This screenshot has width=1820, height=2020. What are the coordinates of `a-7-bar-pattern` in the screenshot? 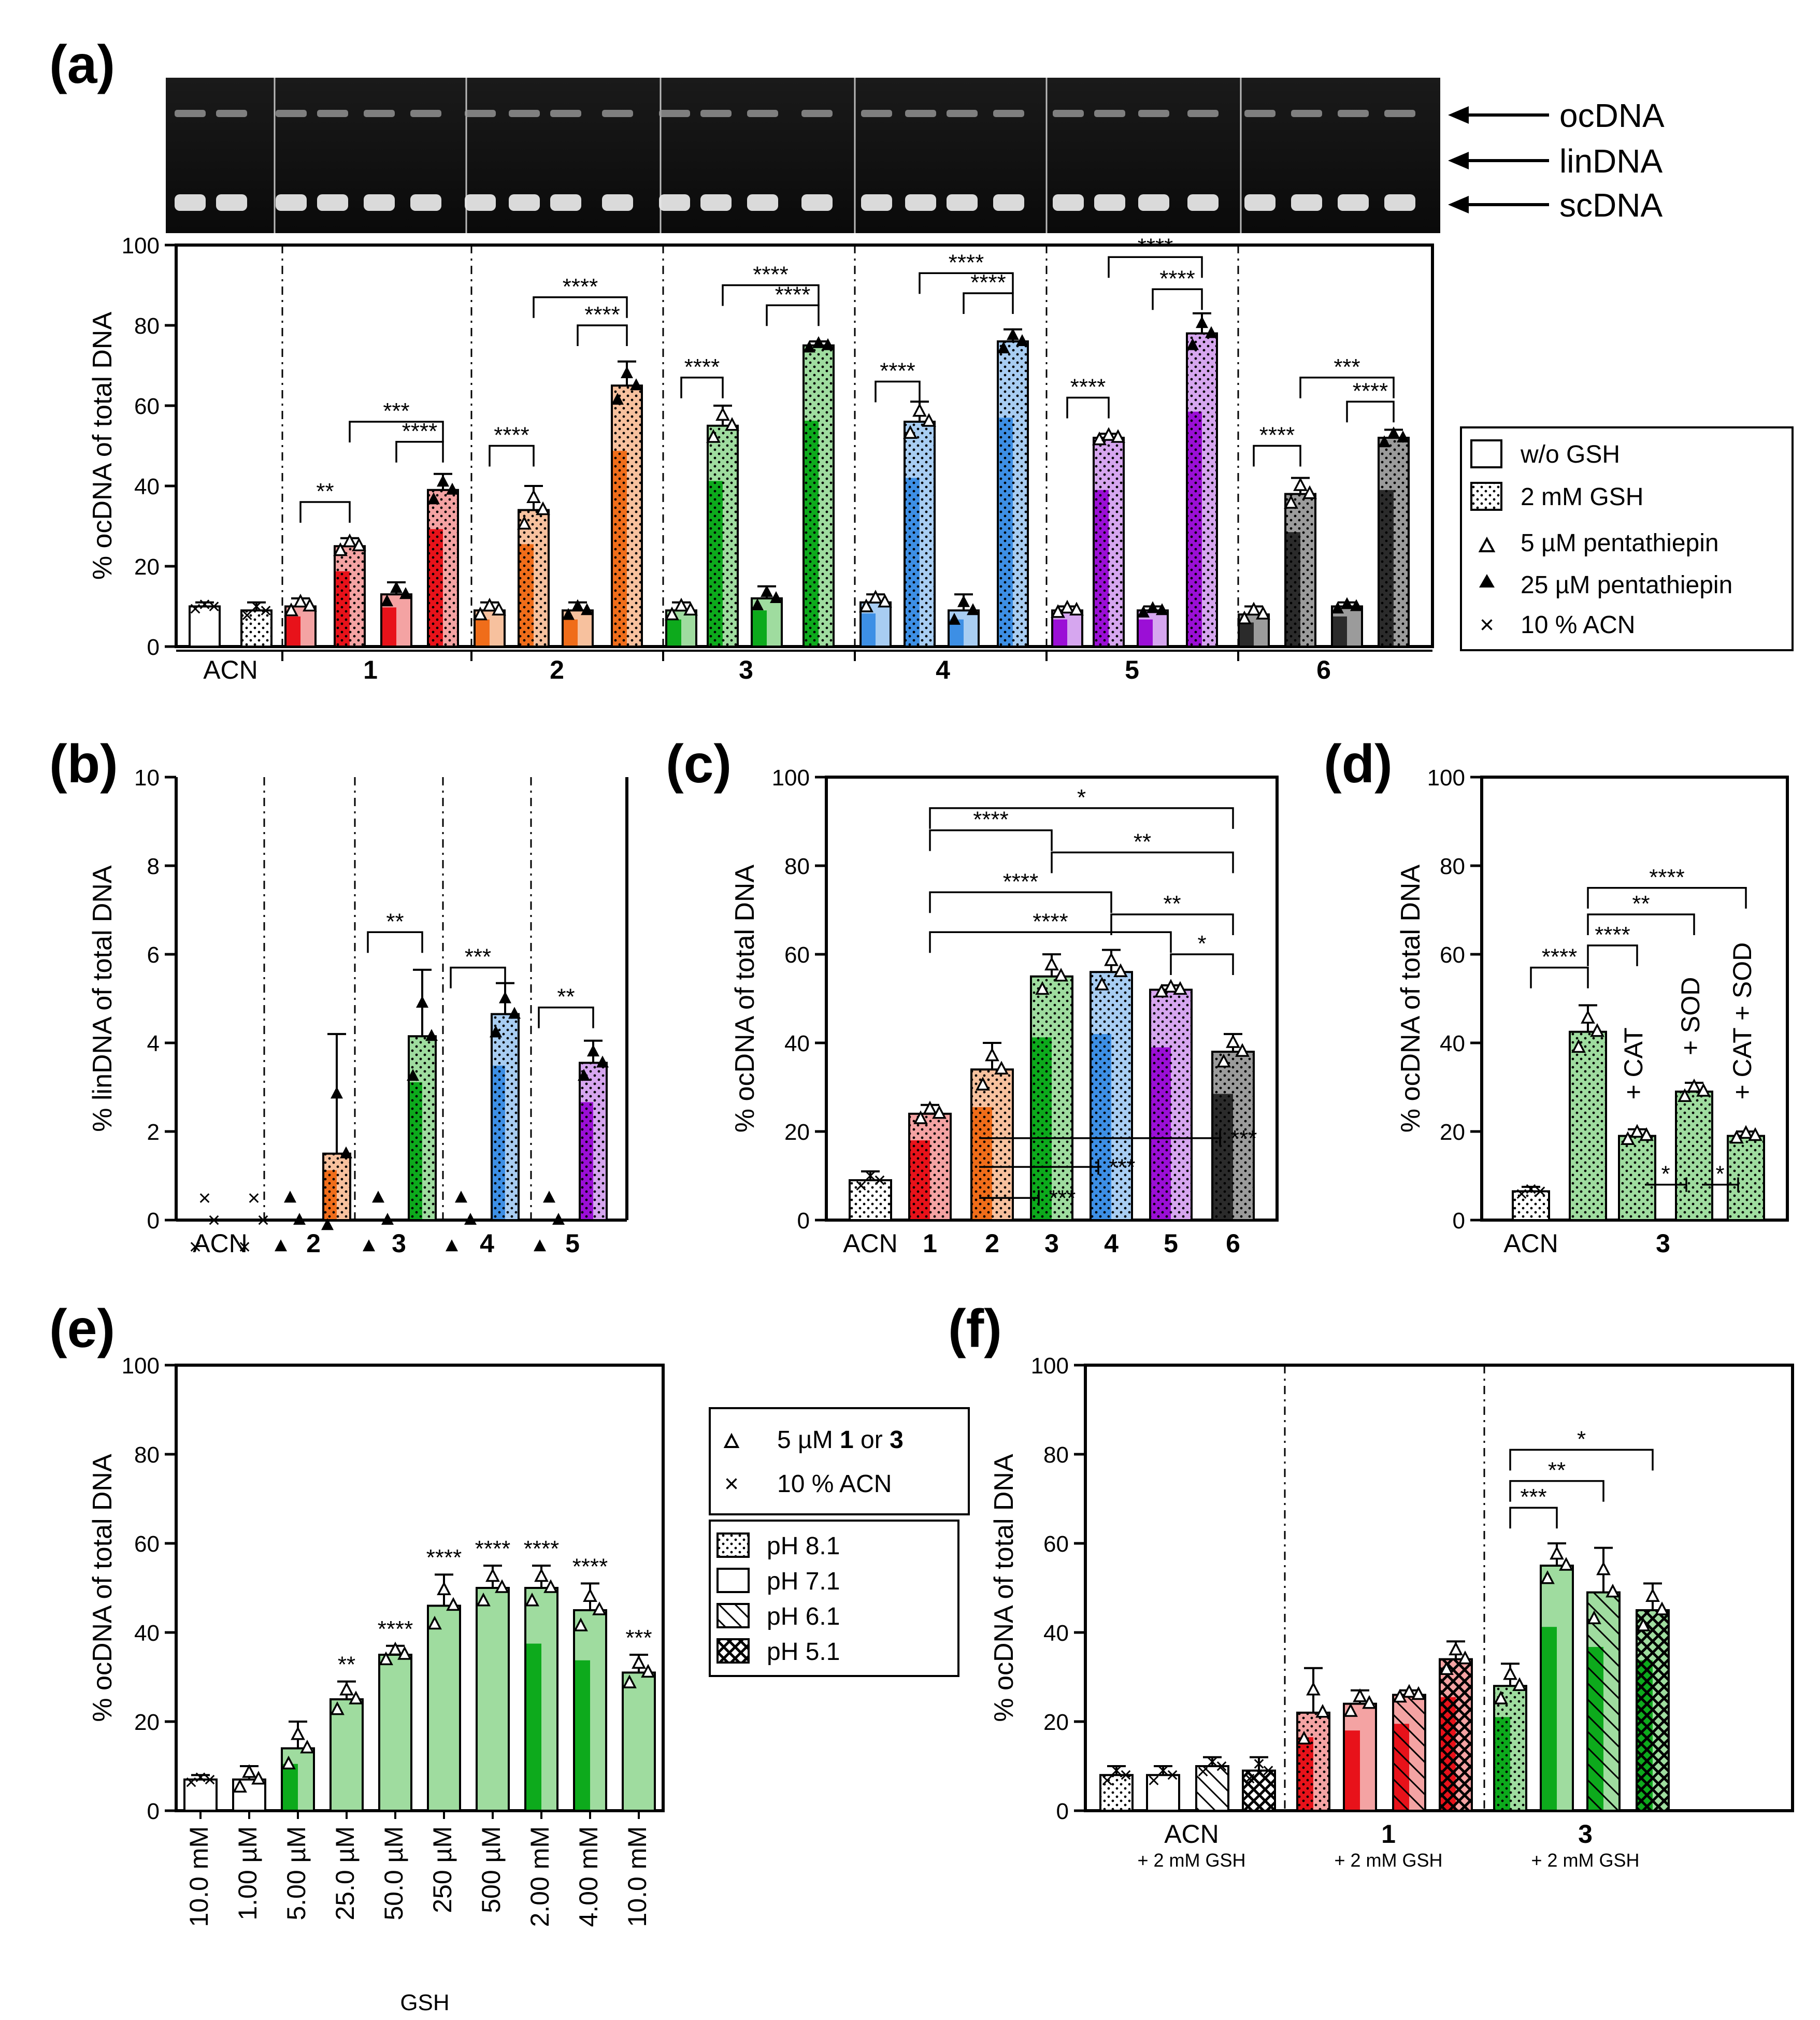 It's located at (534, 578).